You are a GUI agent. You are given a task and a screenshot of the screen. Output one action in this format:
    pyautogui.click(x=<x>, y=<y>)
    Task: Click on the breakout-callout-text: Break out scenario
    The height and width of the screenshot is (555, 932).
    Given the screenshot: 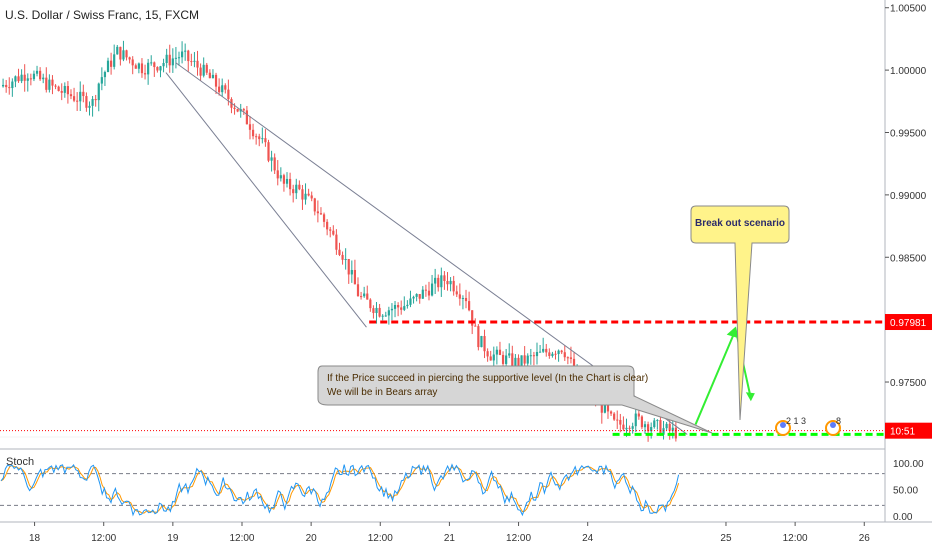 What is the action you would take?
    pyautogui.click(x=740, y=223)
    